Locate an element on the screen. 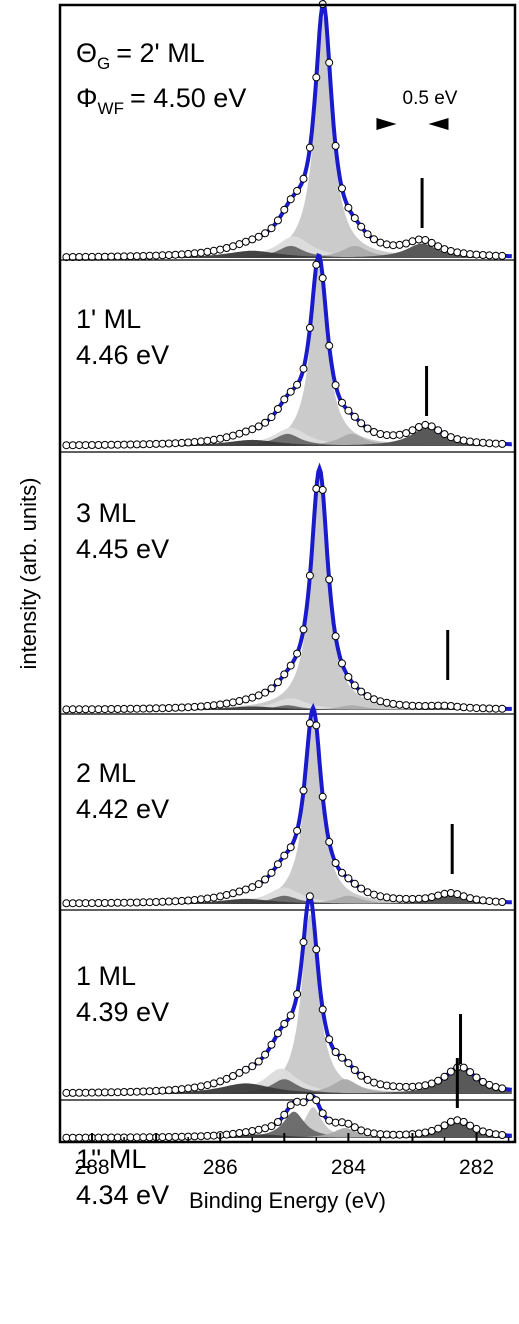 The image size is (519, 1324). work-function-label: 4.42 eV is located at coordinates (122, 809).